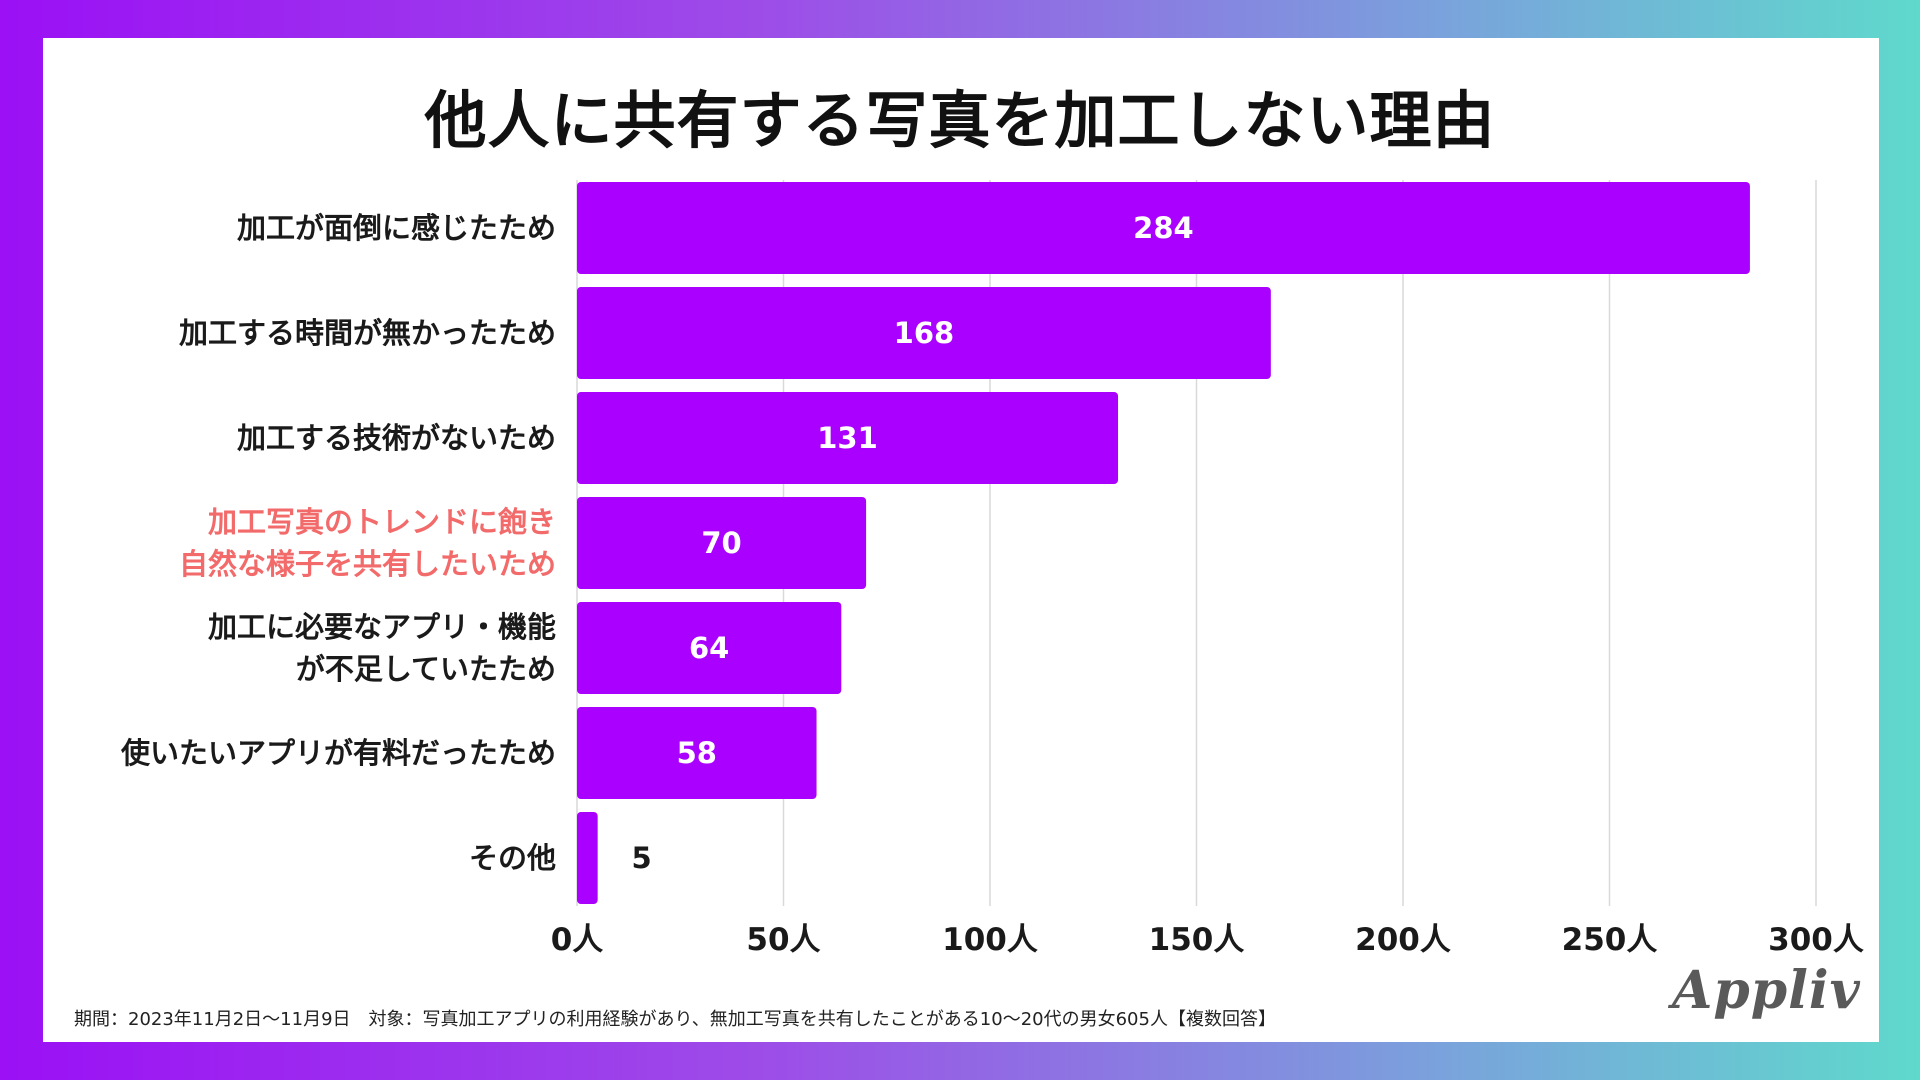 The height and width of the screenshot is (1080, 1920). I want to click on data-label: 58, so click(697, 753).